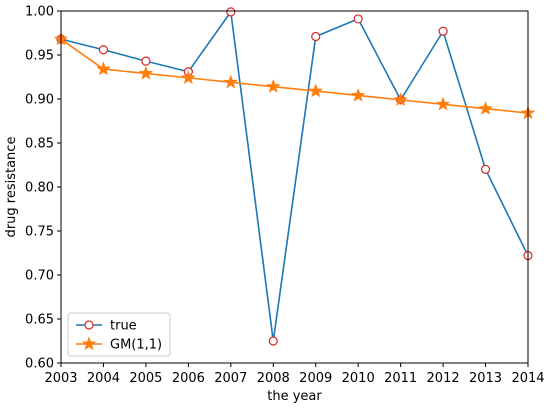  What do you see at coordinates (39, 188) in the screenshot?
I see `y-tick-label-0.80: 0.80` at bounding box center [39, 188].